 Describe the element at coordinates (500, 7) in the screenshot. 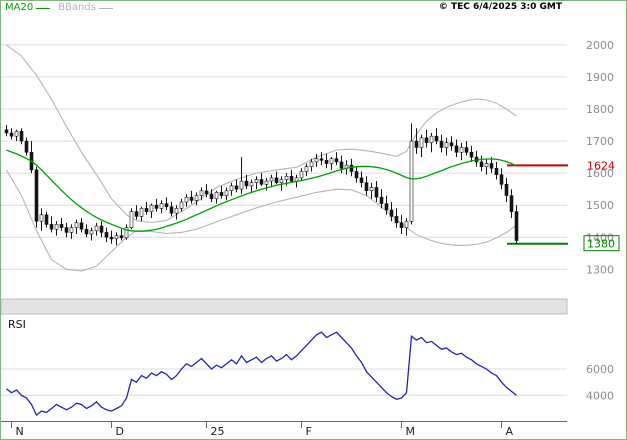

I see `copyright-text: © TEC 6/4/2025 3:0 GMT` at that location.